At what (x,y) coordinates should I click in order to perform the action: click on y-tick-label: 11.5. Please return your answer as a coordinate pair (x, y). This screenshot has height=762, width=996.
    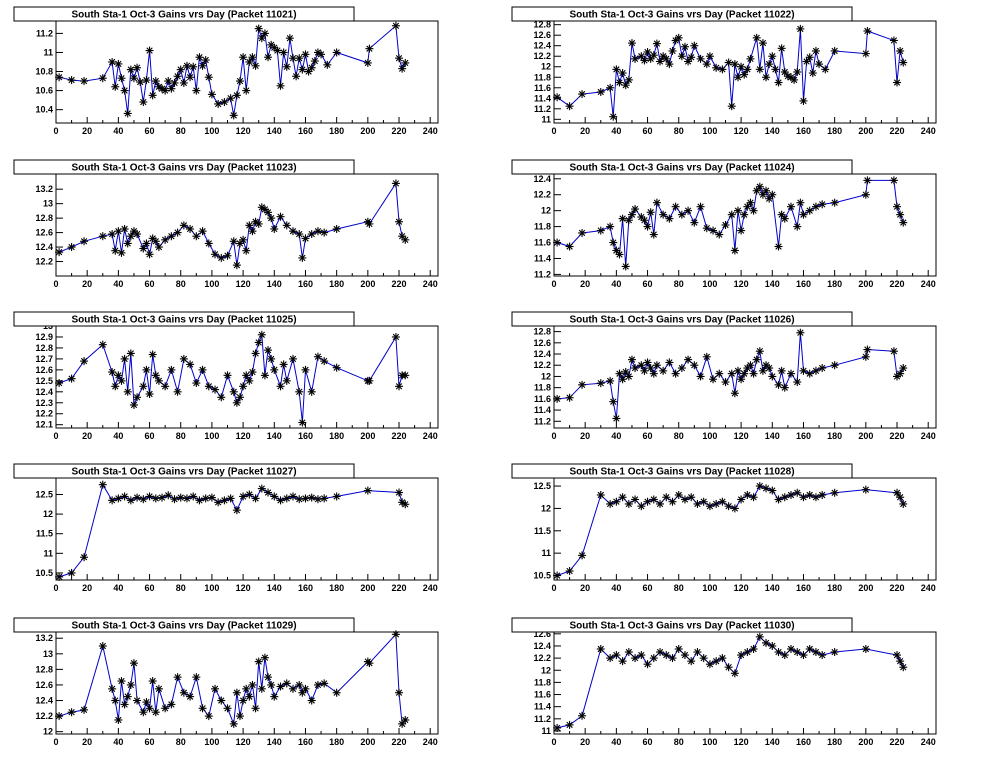
    Looking at the image, I should click on (44, 534).